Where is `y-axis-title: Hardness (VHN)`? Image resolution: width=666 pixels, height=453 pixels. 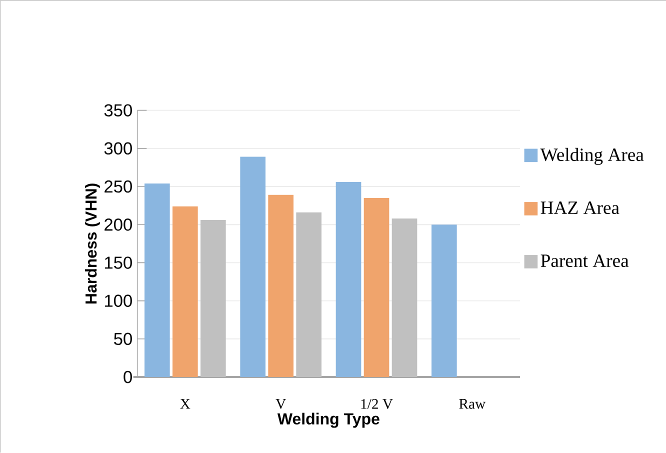 y-axis-title: Hardness (VHN) is located at coordinates (92, 244).